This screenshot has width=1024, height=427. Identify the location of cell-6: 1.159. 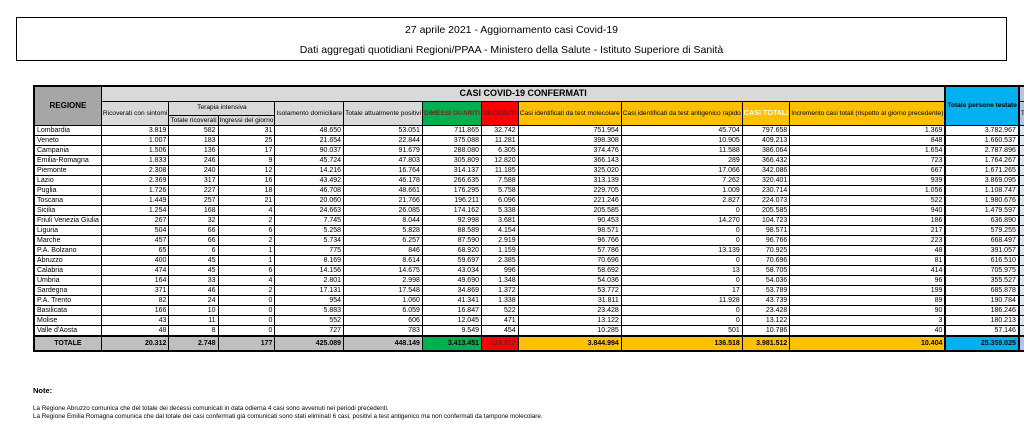
(500, 251).